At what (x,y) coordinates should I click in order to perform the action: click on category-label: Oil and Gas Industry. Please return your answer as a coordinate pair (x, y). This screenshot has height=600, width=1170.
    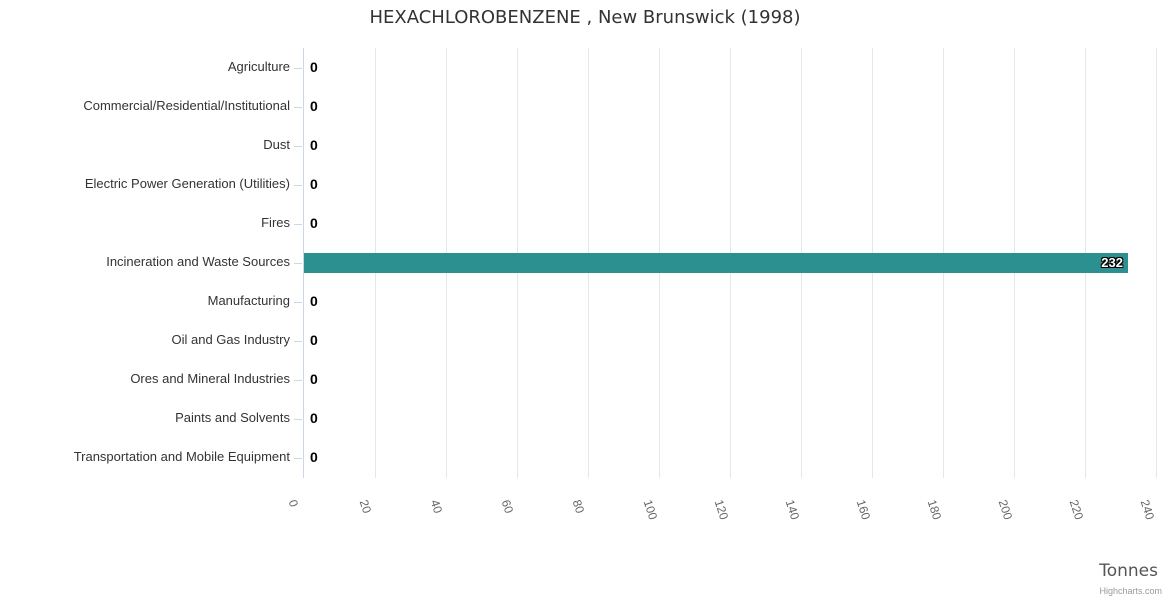
    Looking at the image, I should click on (231, 340).